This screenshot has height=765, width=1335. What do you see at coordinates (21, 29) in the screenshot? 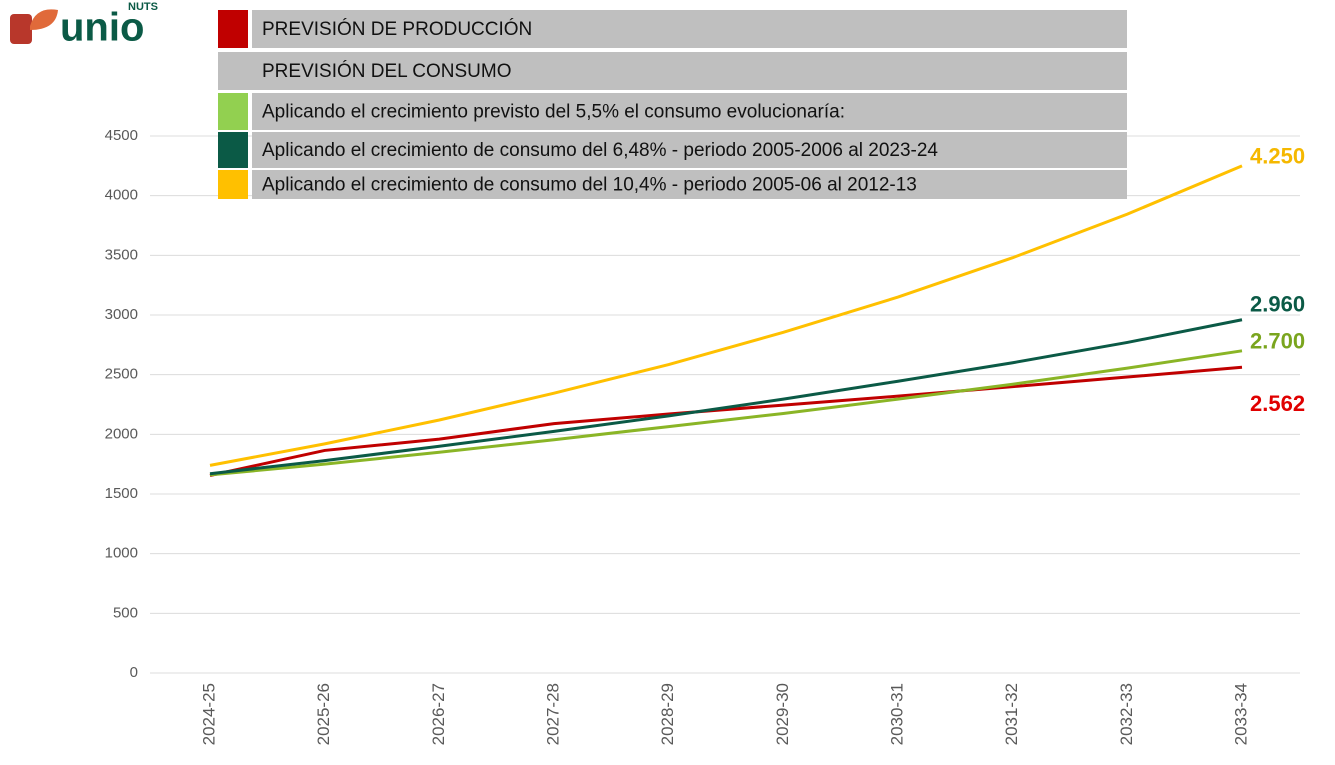
I see `logo-icon` at bounding box center [21, 29].